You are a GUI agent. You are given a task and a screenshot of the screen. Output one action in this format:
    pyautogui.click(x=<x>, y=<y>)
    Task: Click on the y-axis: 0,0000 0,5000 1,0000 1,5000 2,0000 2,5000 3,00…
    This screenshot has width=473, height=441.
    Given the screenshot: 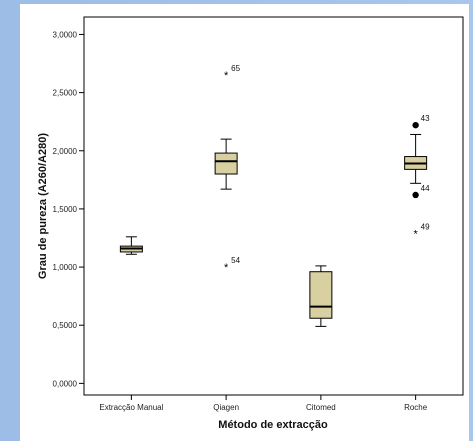 What is the action you would take?
    pyautogui.click(x=68, y=209)
    